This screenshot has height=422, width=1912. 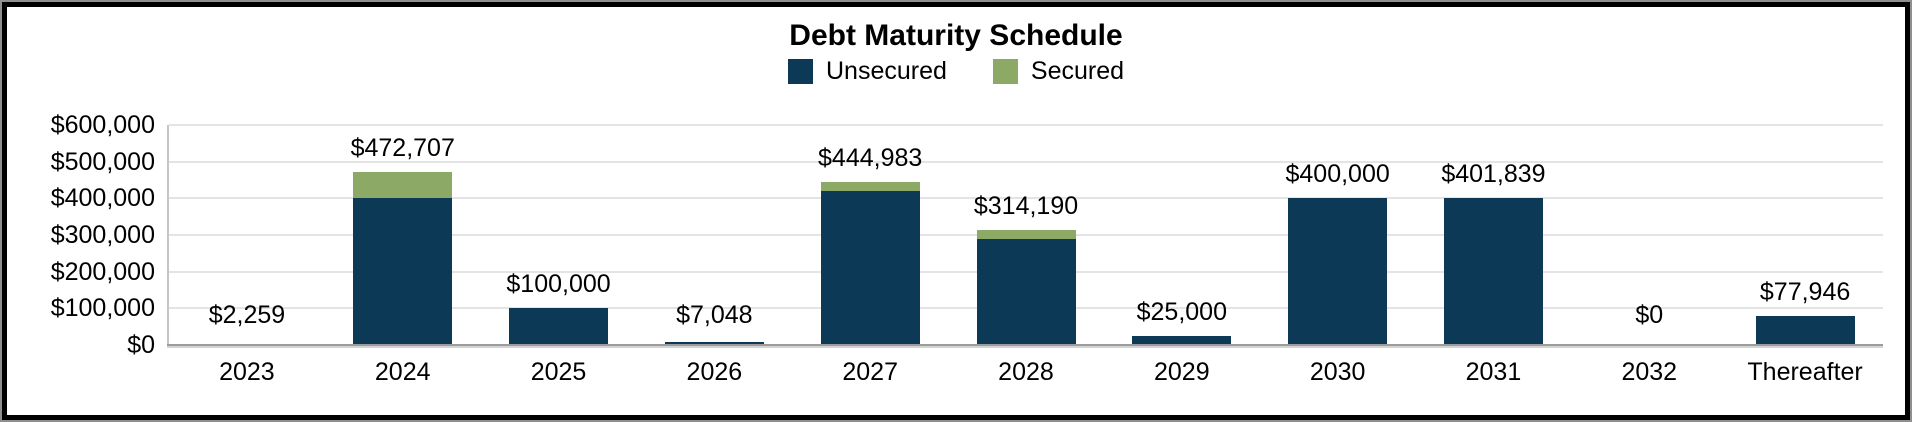 What do you see at coordinates (403, 271) in the screenshot?
I see `bar-segment-unsecured-2024` at bounding box center [403, 271].